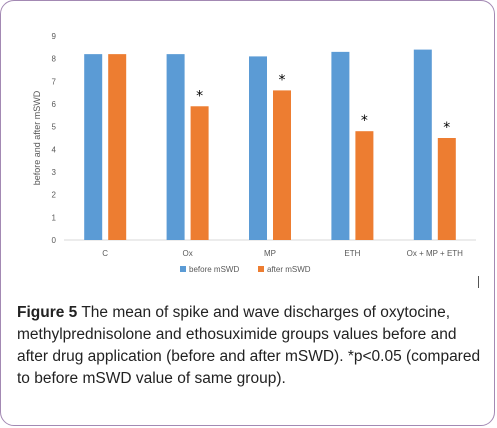 Image resolution: width=497 pixels, height=428 pixels. What do you see at coordinates (214, 269) in the screenshot?
I see `legend-label: before mSWD` at bounding box center [214, 269].